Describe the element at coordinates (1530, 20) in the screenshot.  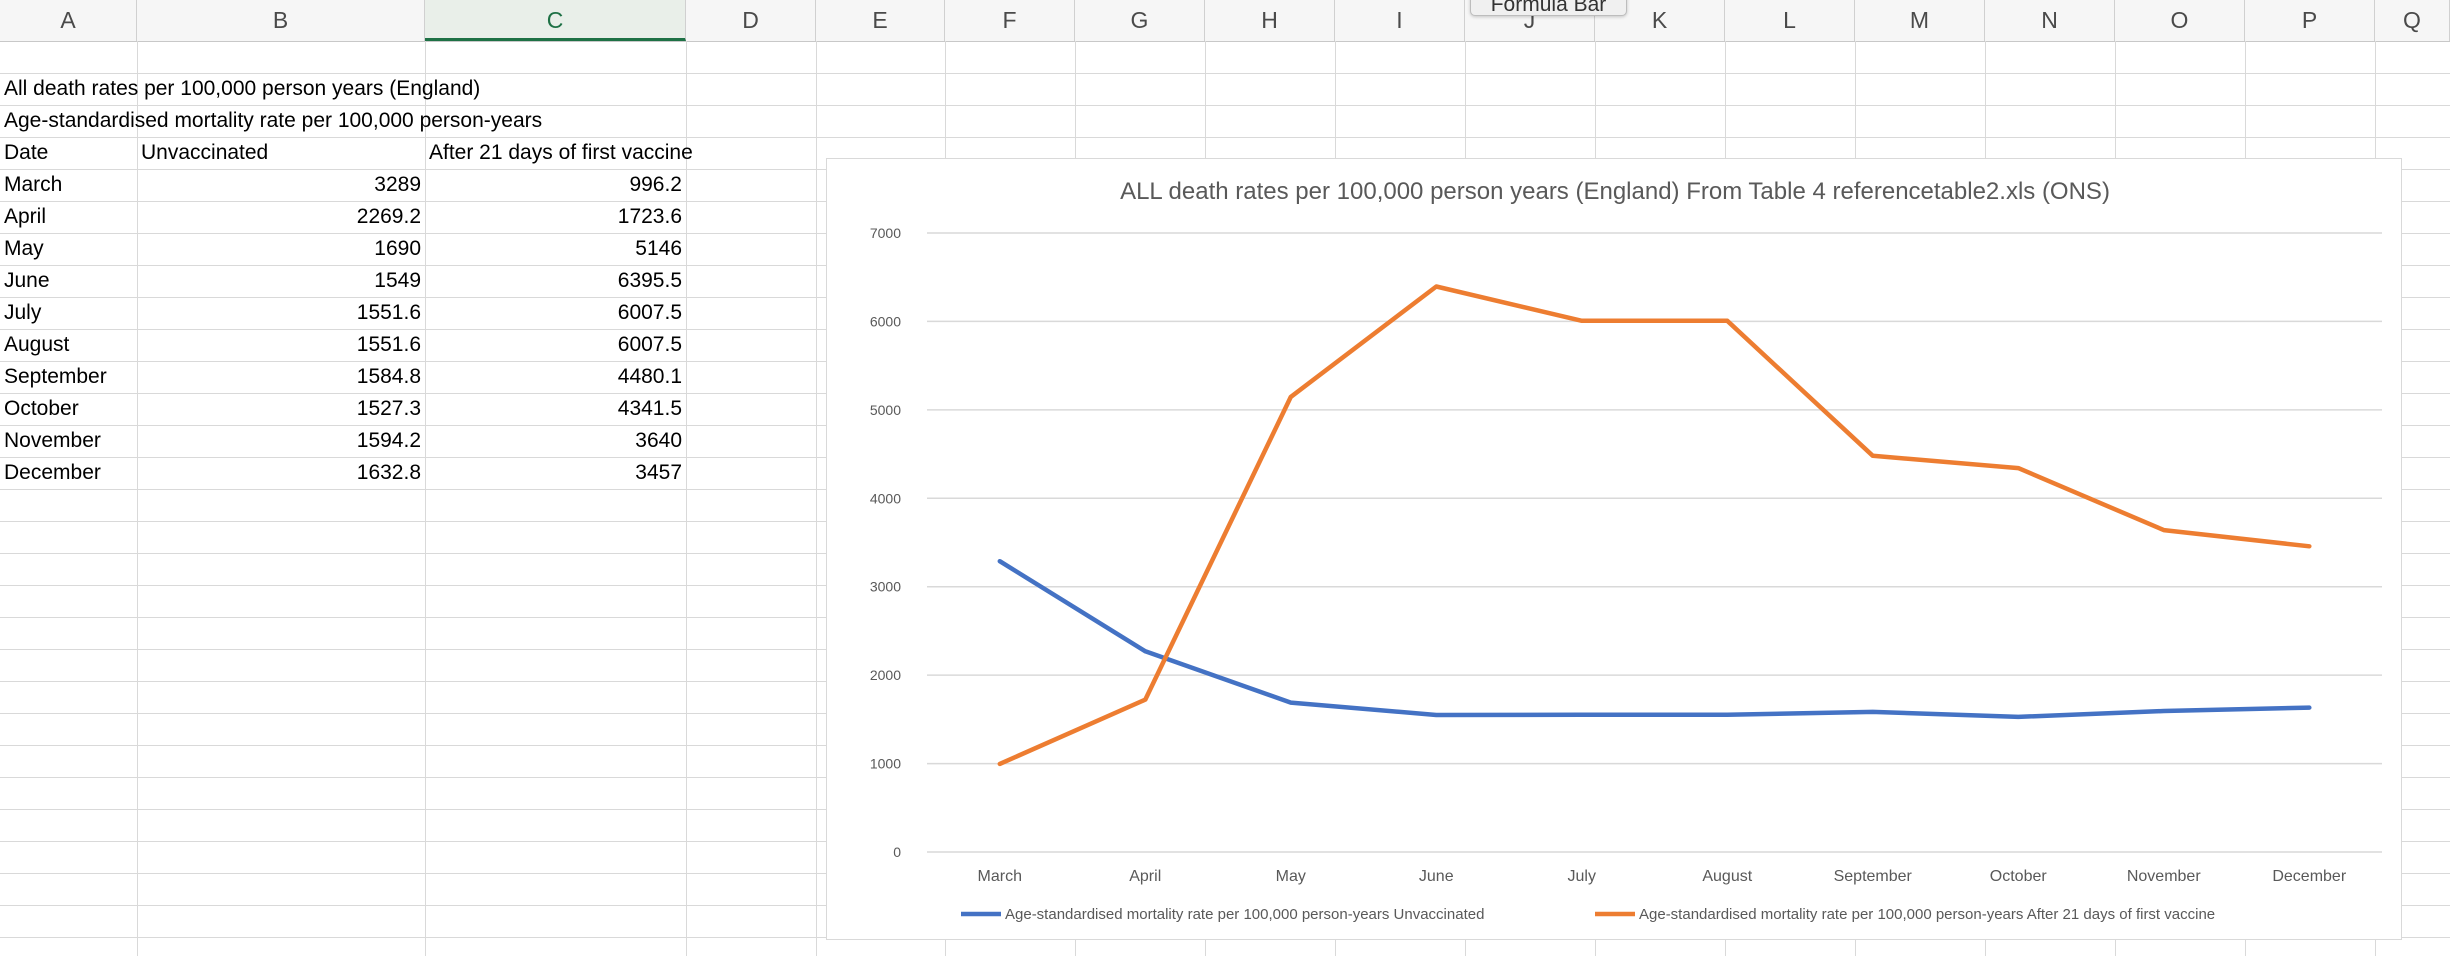
I see `column-header-j: J` at that location.